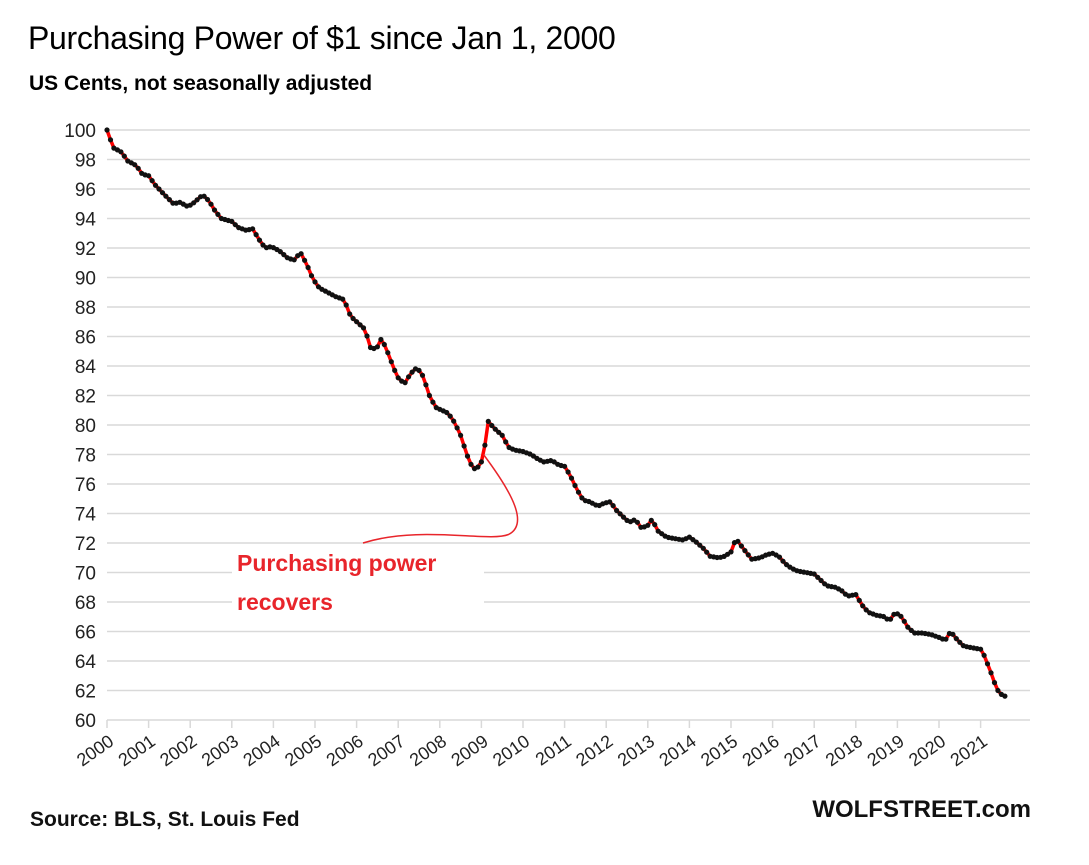 The image size is (1089, 865). Describe the element at coordinates (85, 574) in the screenshot. I see `y-tick-label: 70` at that location.